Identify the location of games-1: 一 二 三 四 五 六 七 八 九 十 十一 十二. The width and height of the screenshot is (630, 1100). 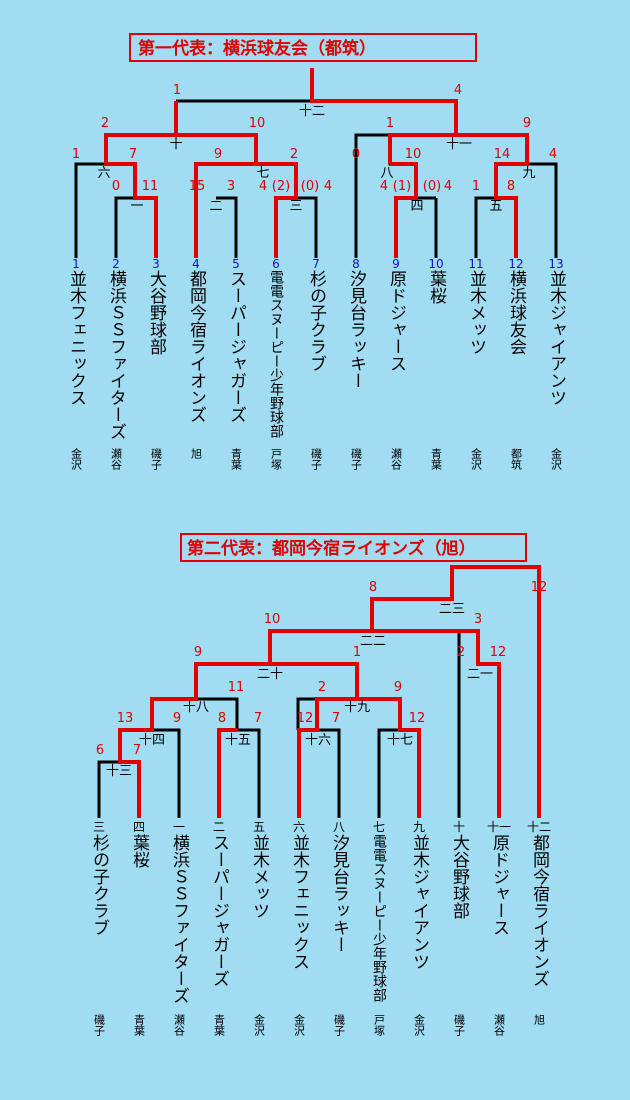
(316, 159).